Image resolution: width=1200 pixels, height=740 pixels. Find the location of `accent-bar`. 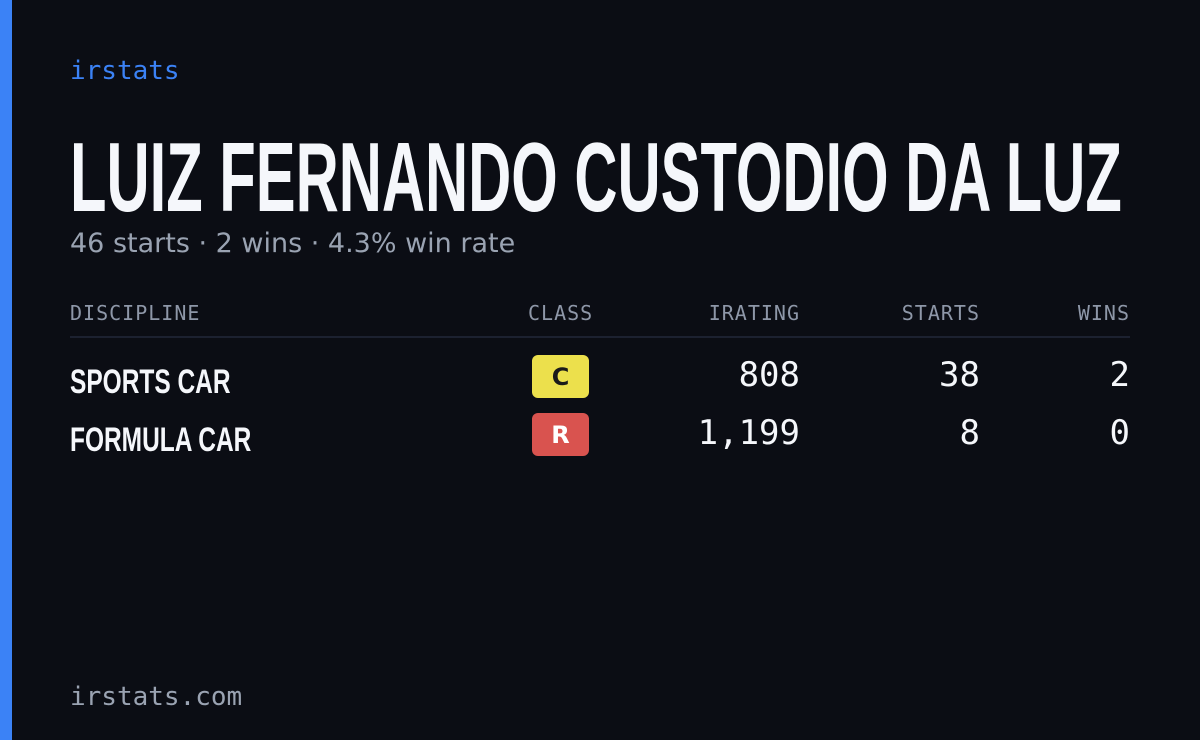

accent-bar is located at coordinates (6, 370).